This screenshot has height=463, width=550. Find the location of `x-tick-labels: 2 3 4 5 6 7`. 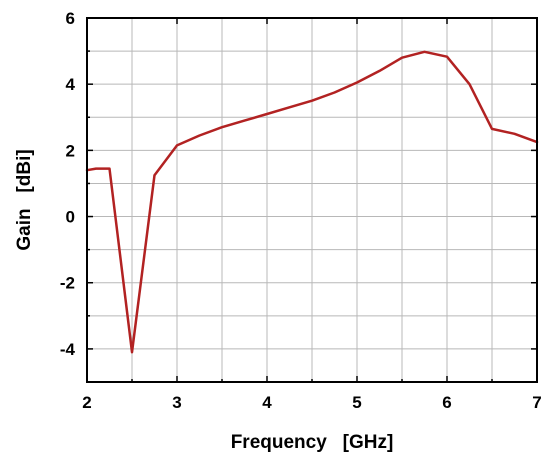

x-tick-labels: 2 3 4 5 6 7 is located at coordinates (311, 402).